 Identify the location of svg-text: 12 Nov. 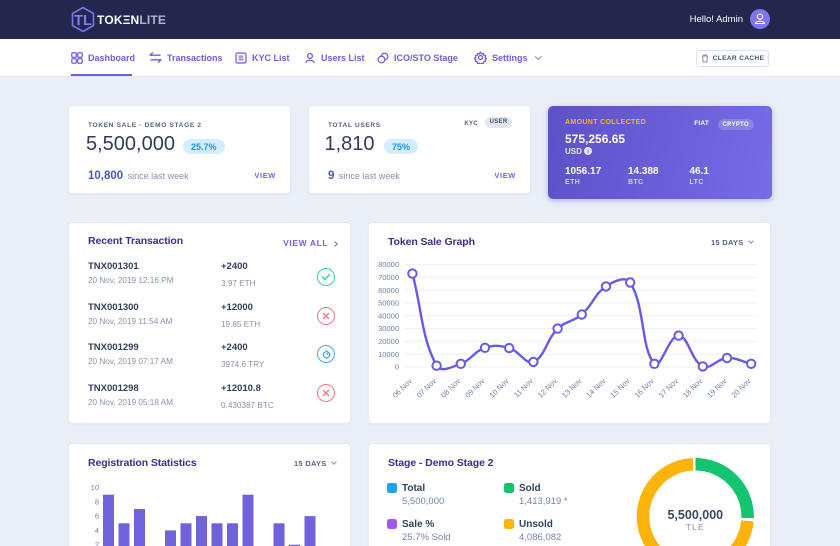
(547, 387).